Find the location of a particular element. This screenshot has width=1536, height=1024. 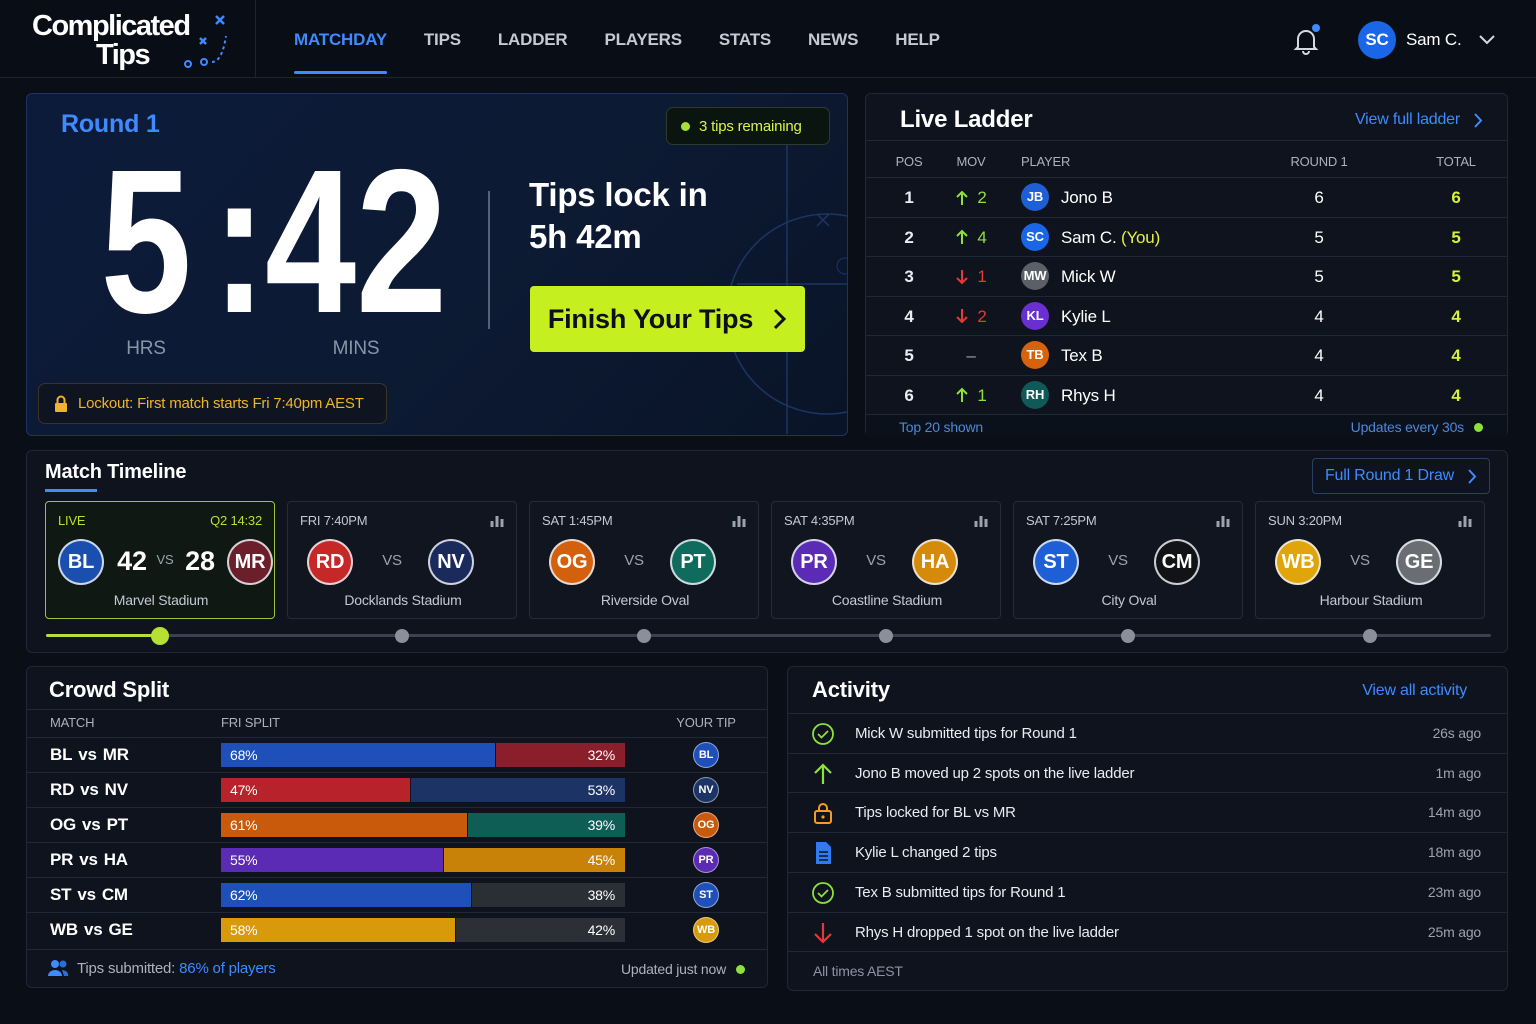

ladder-row: 1 2 JB Jono B 6 6 is located at coordinates (1186, 197).